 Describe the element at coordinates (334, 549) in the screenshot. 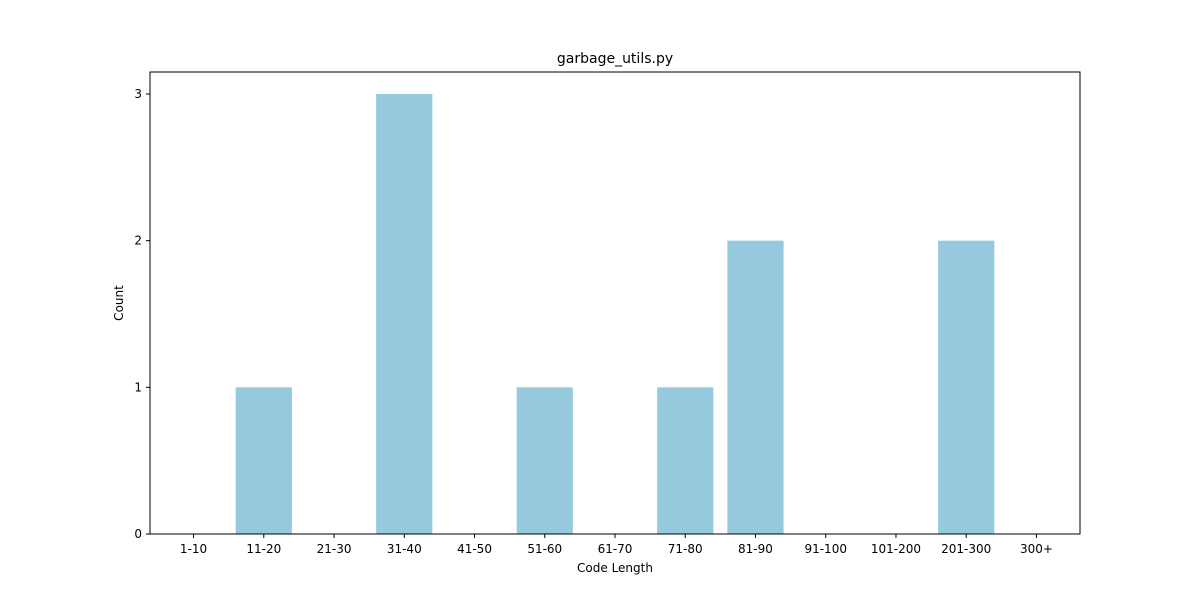

I see `x-tick-label: 21-30` at that location.